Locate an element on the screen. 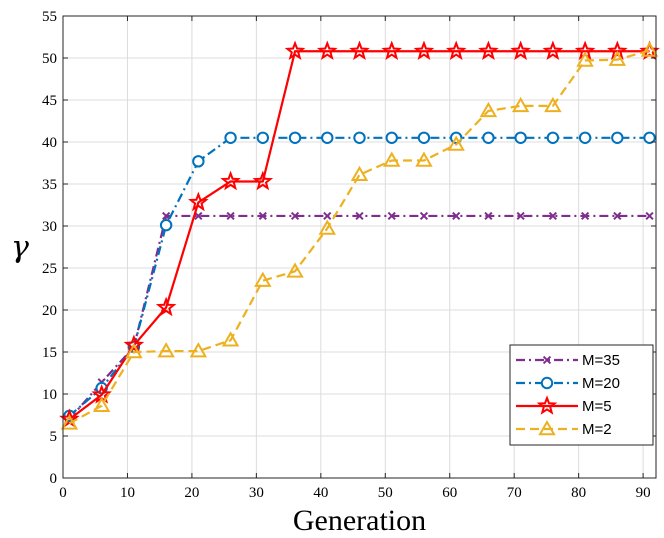 The image size is (664, 538). y-tick-label: 10 is located at coordinates (49, 395).